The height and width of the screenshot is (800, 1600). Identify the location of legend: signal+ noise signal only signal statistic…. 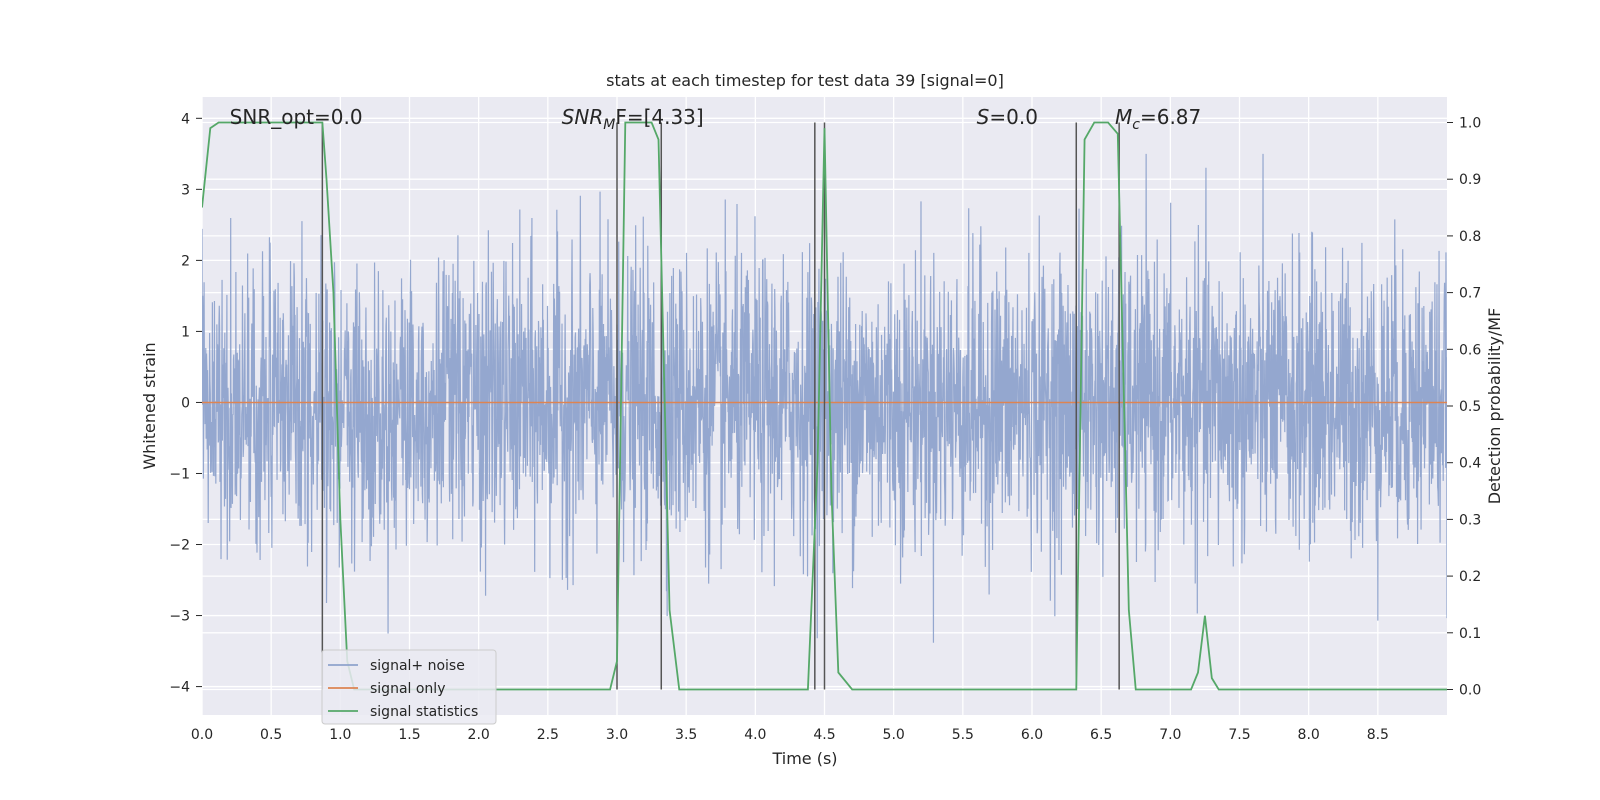
(409, 687).